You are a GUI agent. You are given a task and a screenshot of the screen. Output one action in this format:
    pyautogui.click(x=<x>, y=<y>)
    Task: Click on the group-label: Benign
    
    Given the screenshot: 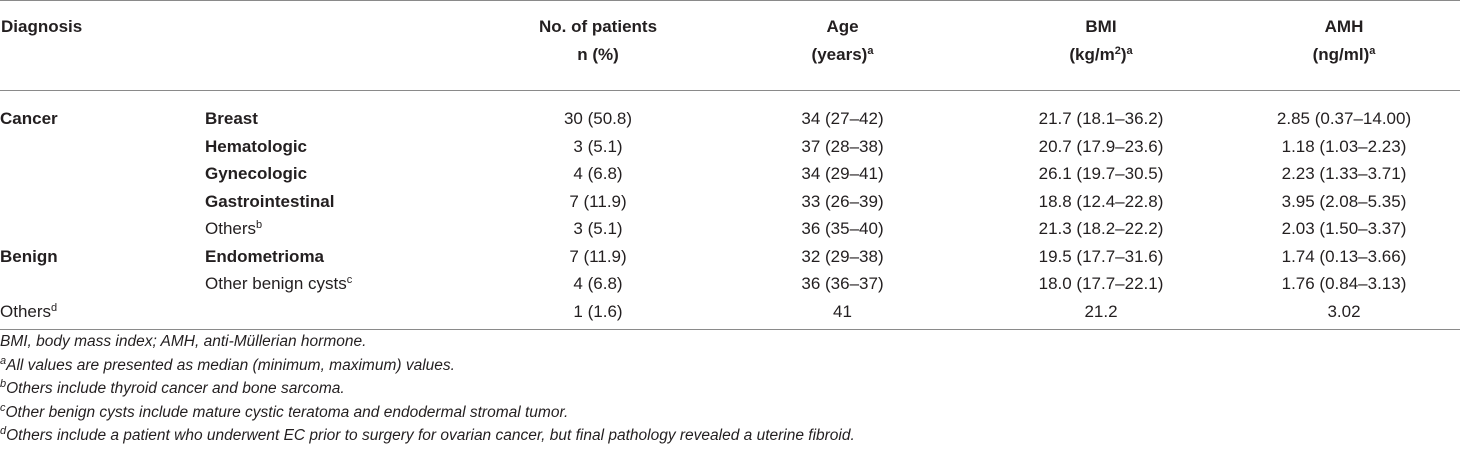 What is the action you would take?
    pyautogui.click(x=29, y=256)
    